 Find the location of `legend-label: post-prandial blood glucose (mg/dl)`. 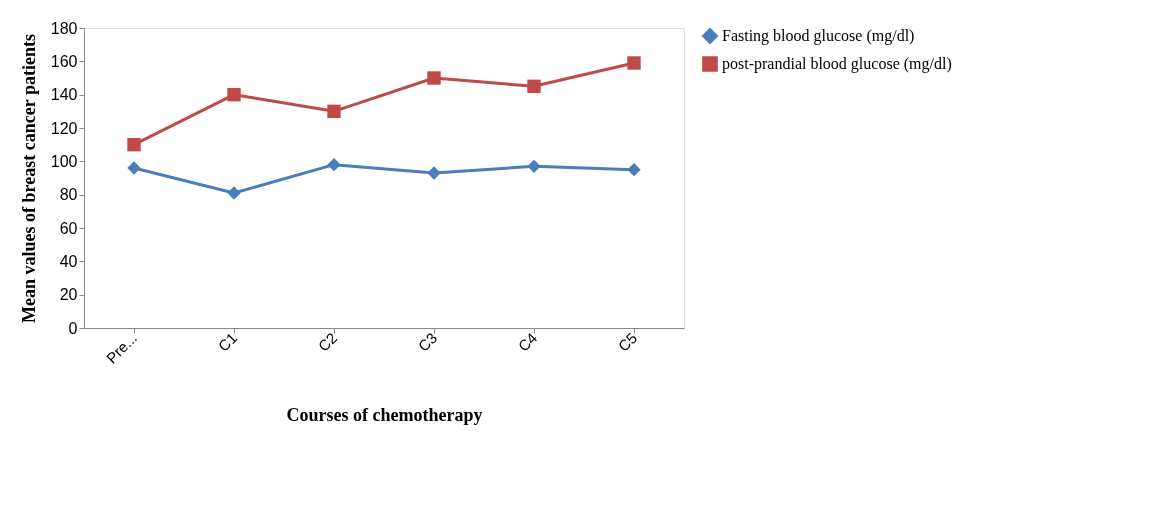

legend-label: post-prandial blood glucose (mg/dl) is located at coordinates (837, 64).